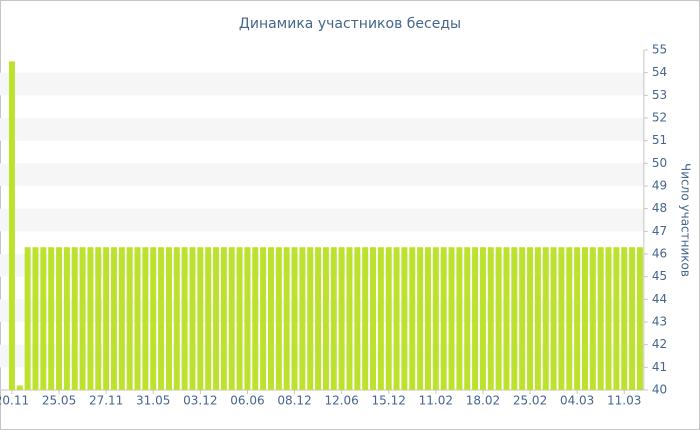  I want to click on x-tick-label: 11.02, so click(436, 401).